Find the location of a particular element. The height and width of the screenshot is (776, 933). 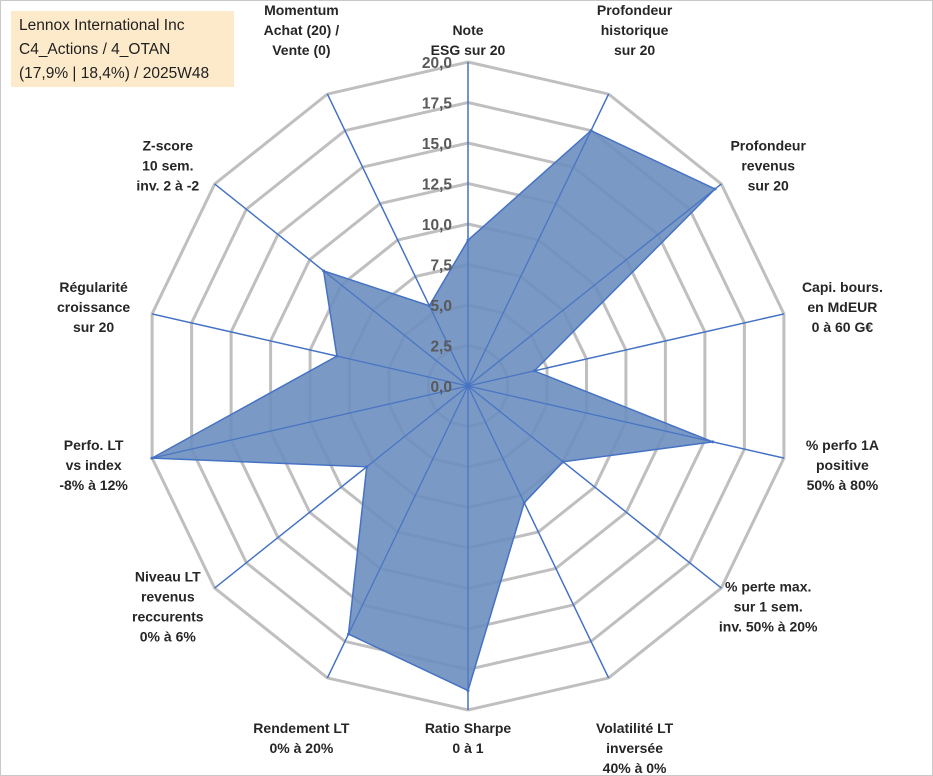

axis-label-line: Vente (0) is located at coordinates (301, 50).